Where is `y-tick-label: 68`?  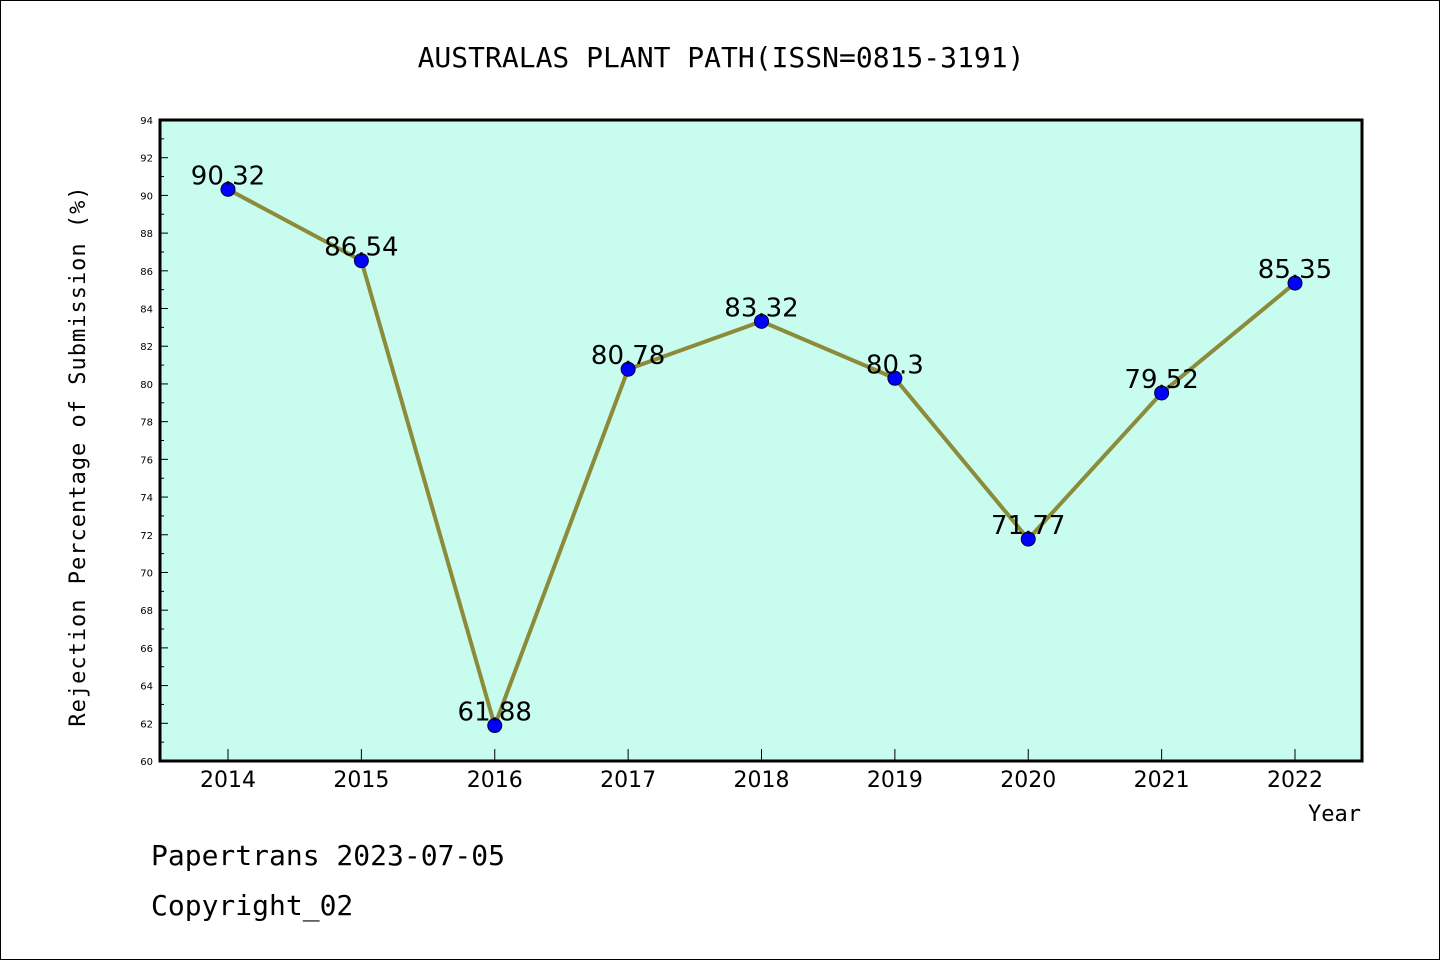 y-tick-label: 68 is located at coordinates (146, 611).